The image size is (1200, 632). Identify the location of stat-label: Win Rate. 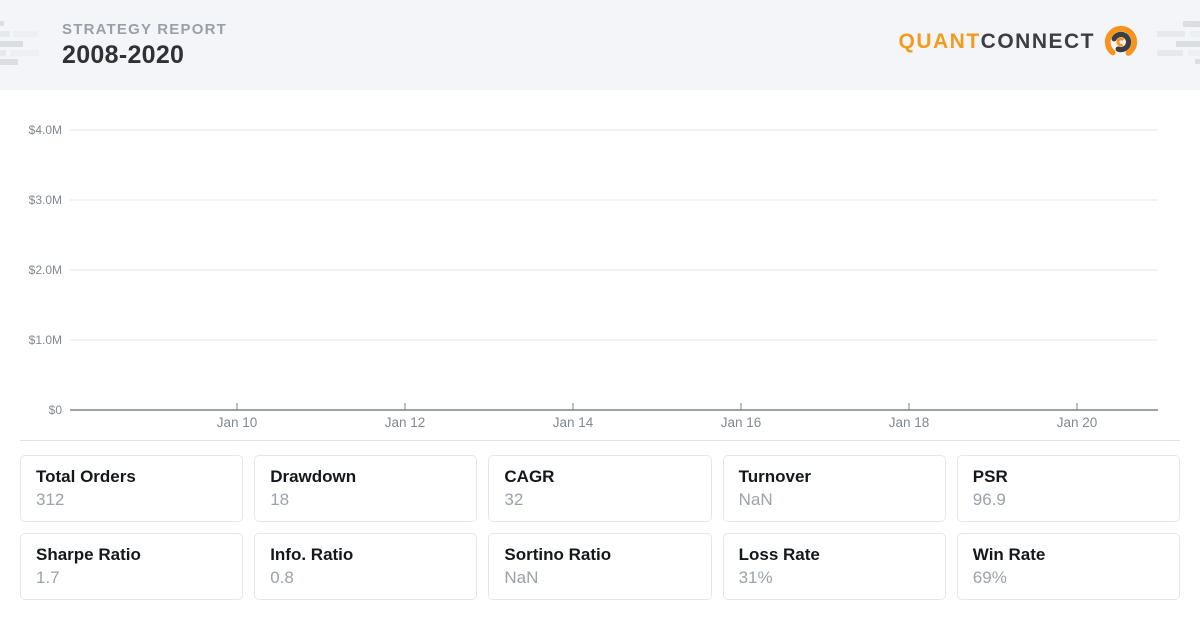
(1009, 554).